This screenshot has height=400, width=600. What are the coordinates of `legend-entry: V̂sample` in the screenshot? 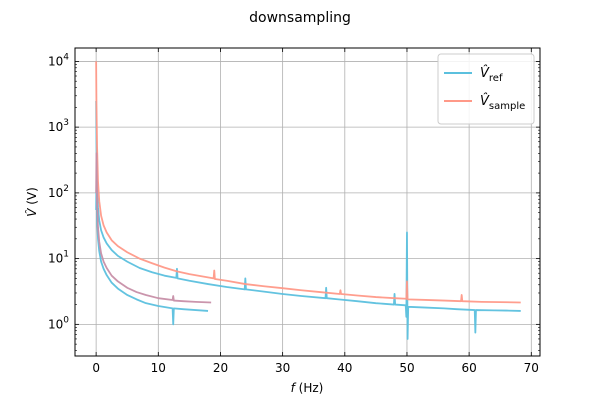 It's located at (502, 103).